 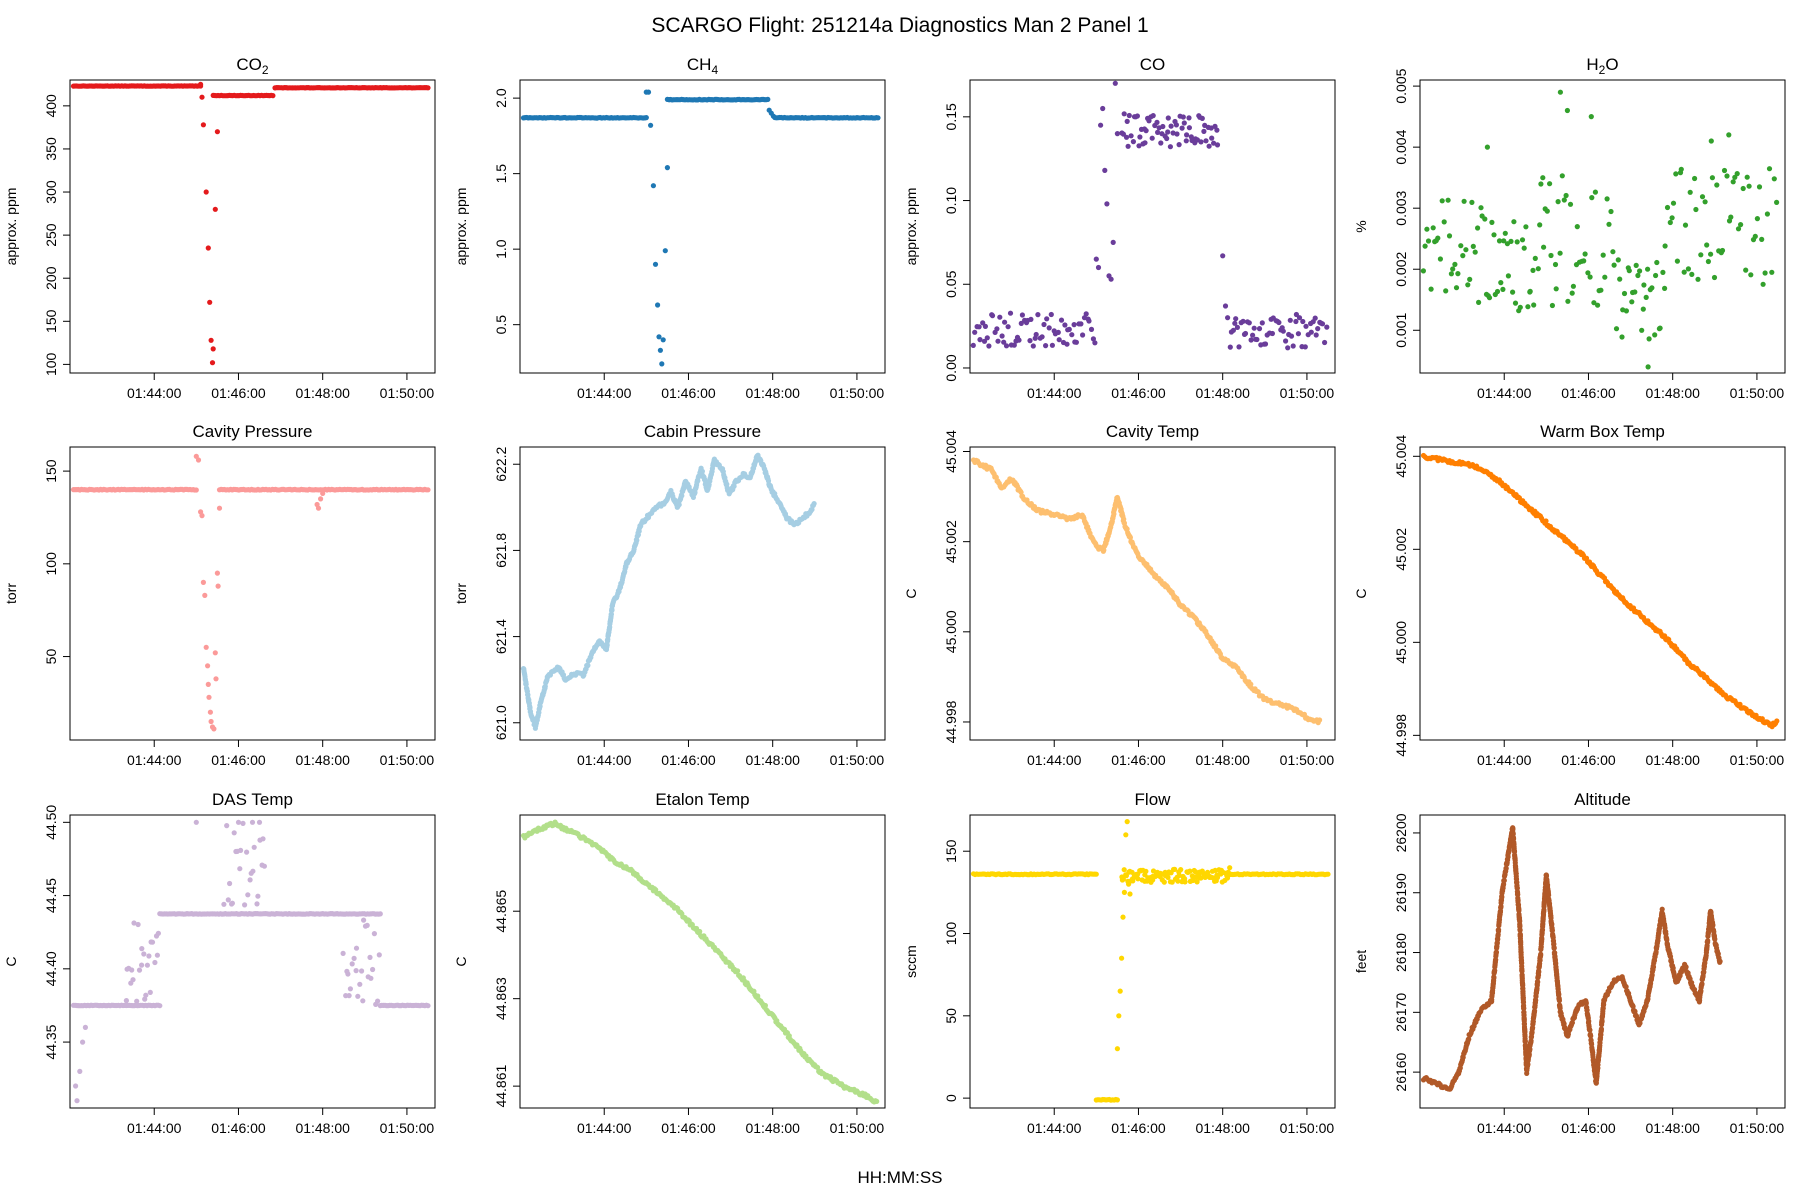 I want to click on panel-title-main: Altitude, so click(x=1602, y=799).